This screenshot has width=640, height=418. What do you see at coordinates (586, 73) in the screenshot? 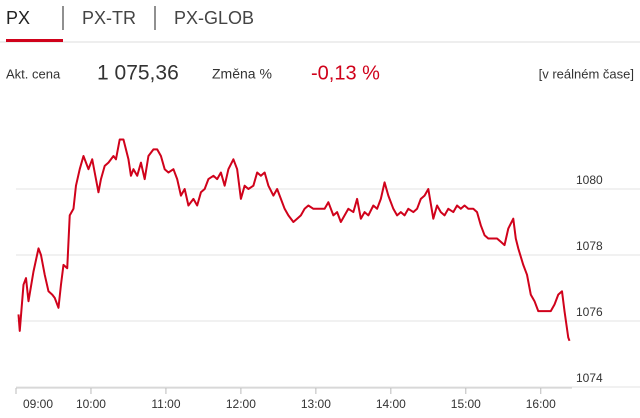
I see `realtime-note: [v reálném čase]` at bounding box center [586, 73].